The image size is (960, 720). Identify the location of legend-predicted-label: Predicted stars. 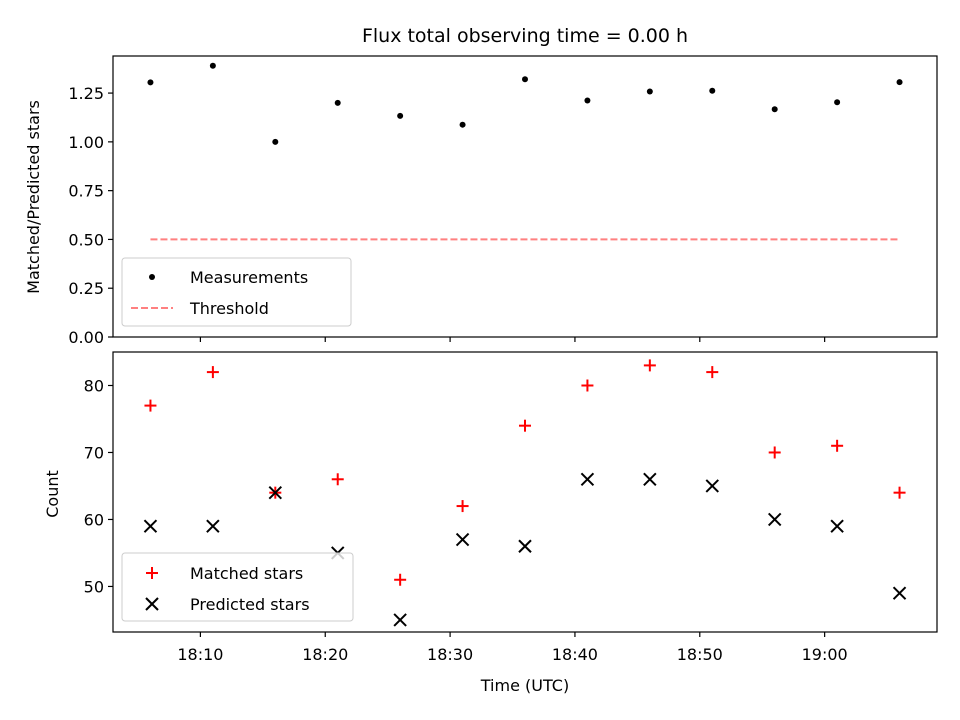
(250, 604).